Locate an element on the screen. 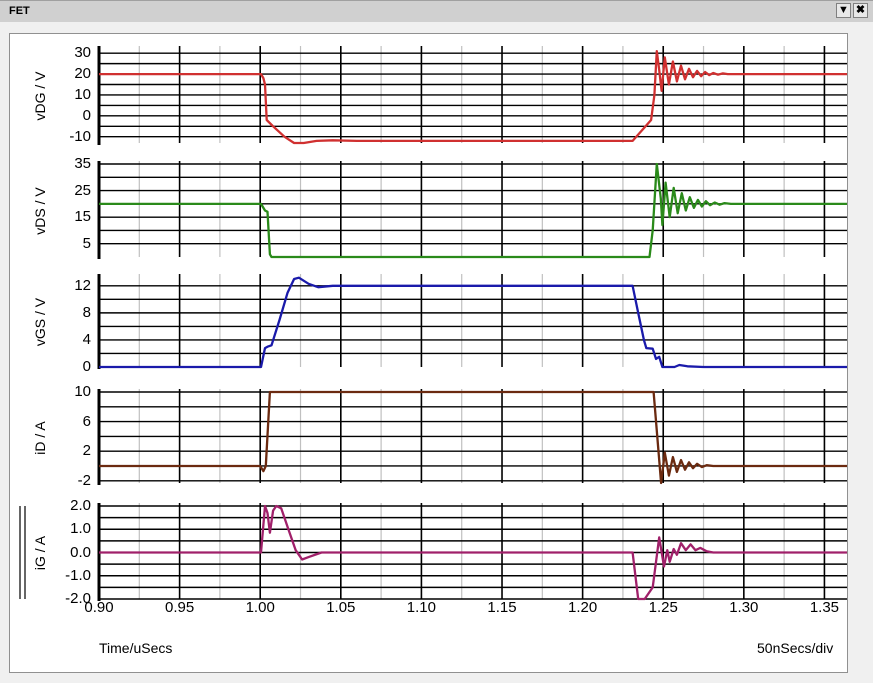  trace-vGS is located at coordinates (473, 322).